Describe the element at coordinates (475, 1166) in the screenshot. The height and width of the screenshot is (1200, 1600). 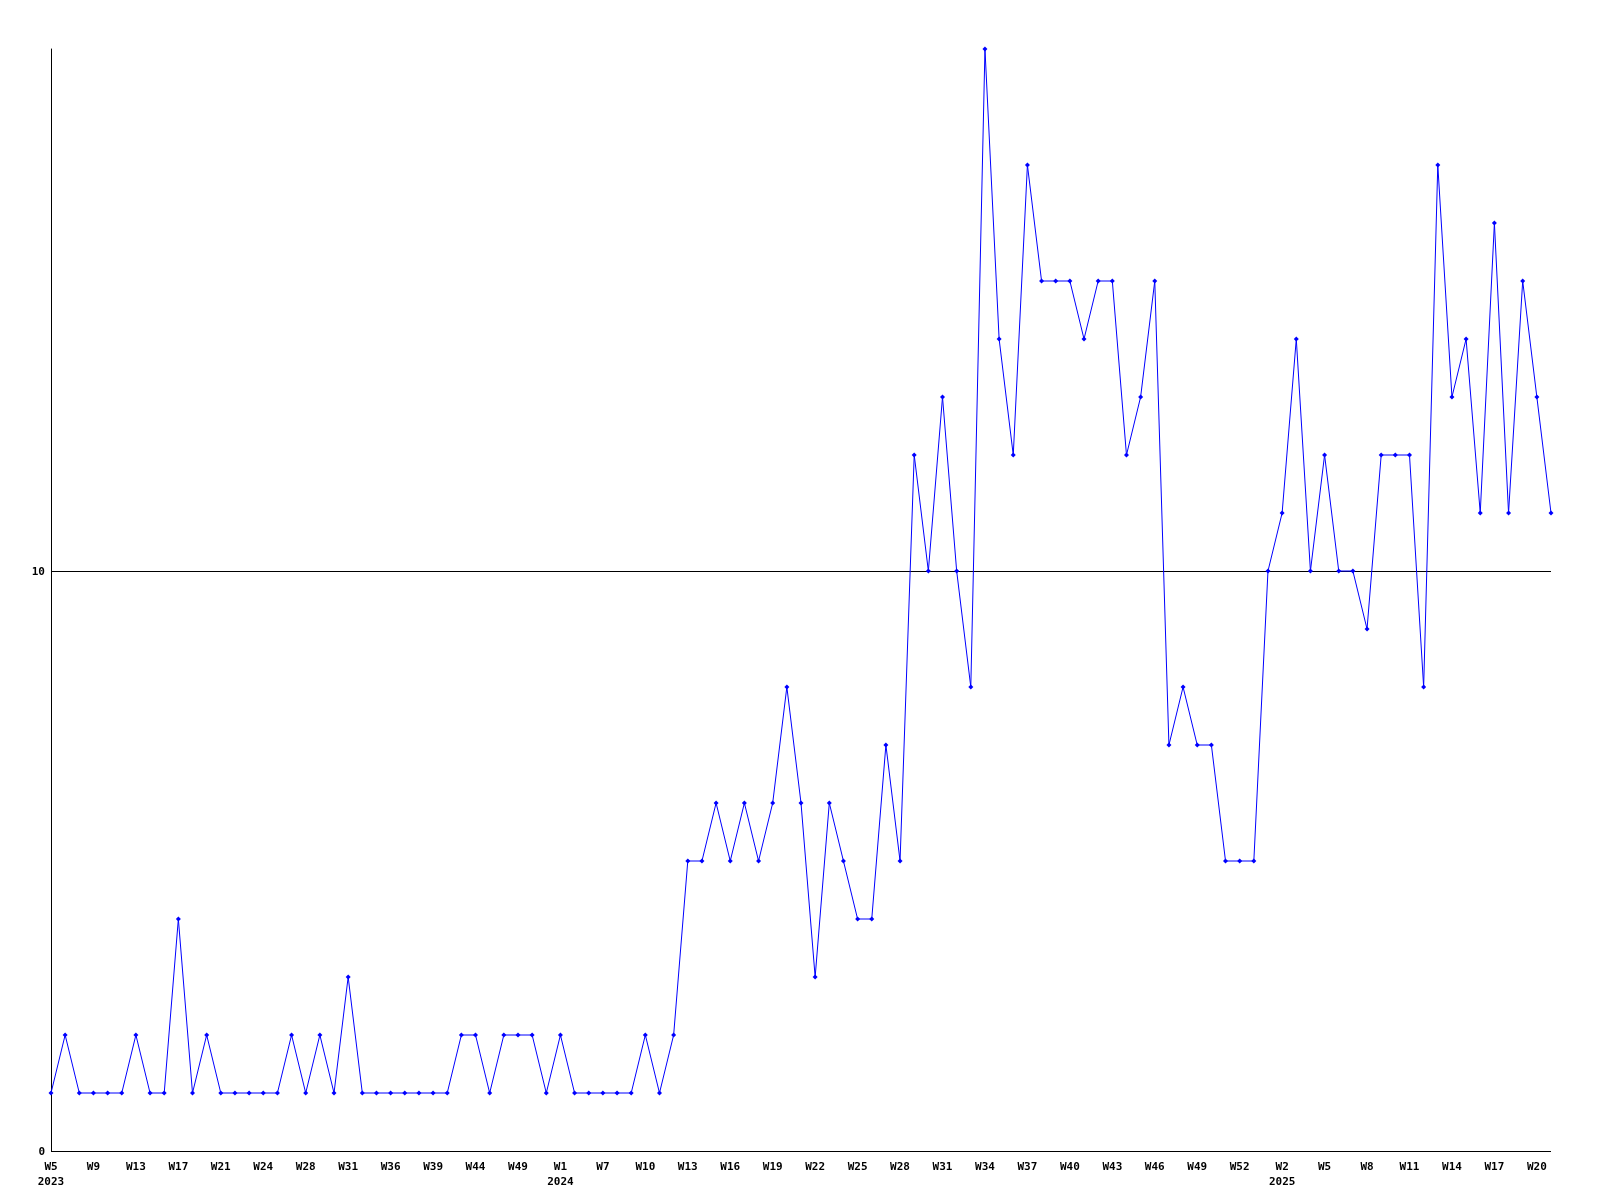
I see `x-tick-label: W44` at that location.